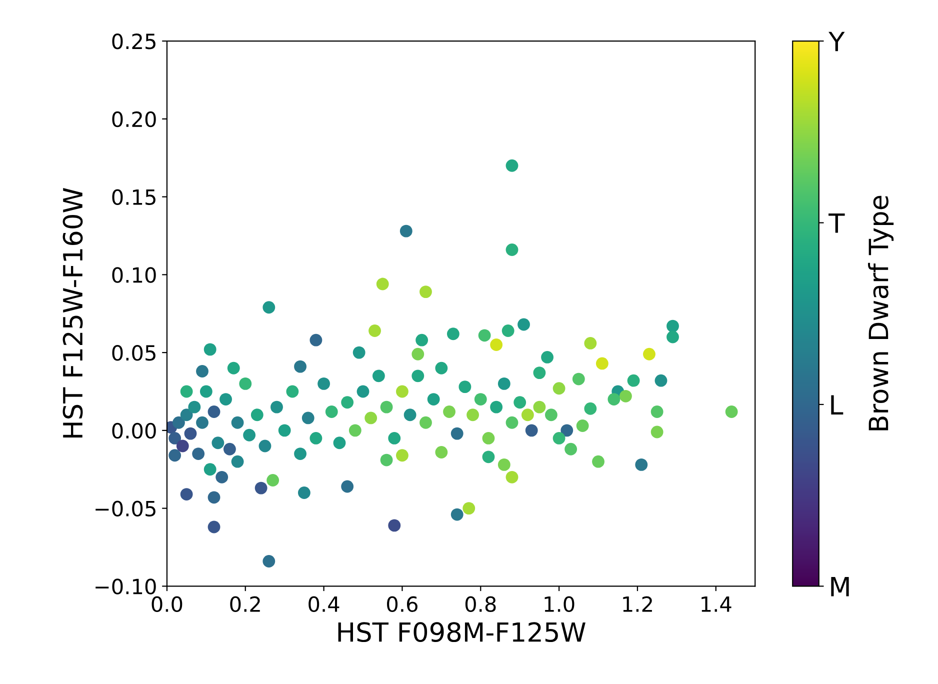 The width and height of the screenshot is (938, 684). What do you see at coordinates (324, 604) in the screenshot?
I see `x-tick-label: 0.4` at bounding box center [324, 604].